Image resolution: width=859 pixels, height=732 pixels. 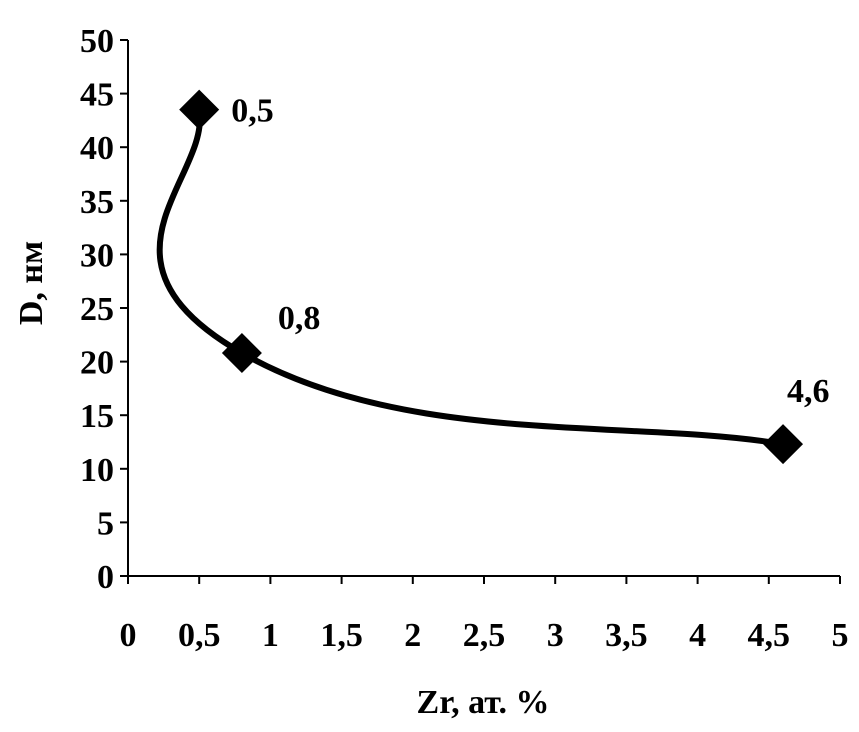 I want to click on data-point-label: 0,8, so click(x=299, y=318).